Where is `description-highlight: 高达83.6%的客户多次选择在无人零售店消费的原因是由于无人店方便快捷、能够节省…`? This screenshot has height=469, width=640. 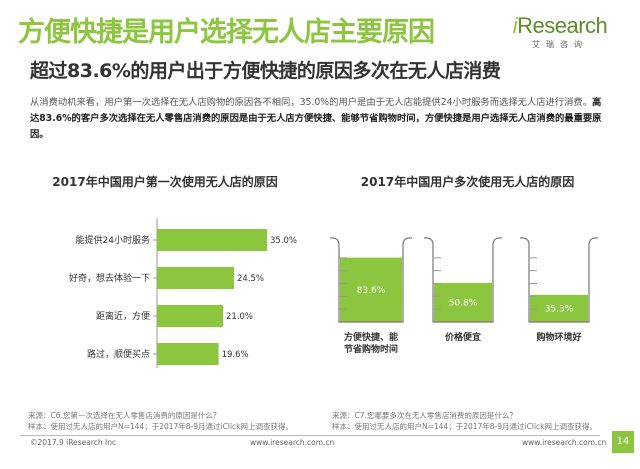
description-highlight: 高达83.6%的客户多次选择在无人零售店消费的原因是由于无人店方便快捷、能够节省… is located at coordinates (316, 118).